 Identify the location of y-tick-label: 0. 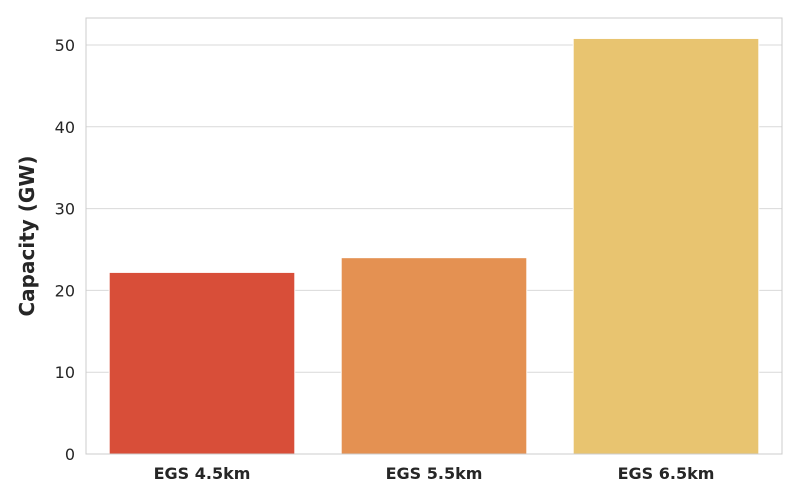
(70, 454).